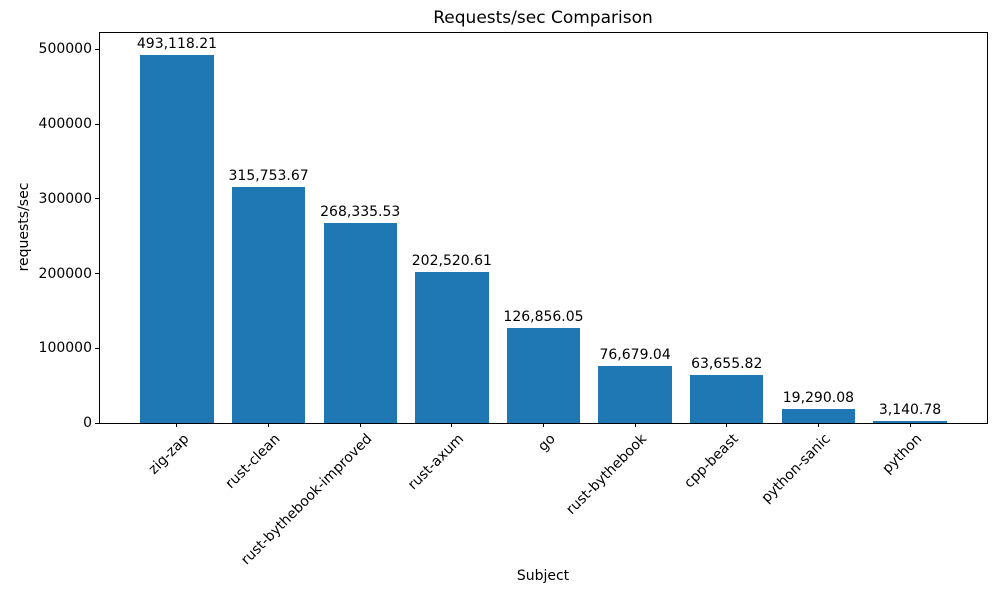 The width and height of the screenshot is (1000, 600). What do you see at coordinates (169, 454) in the screenshot?
I see `x-tick-label: zig-zap` at bounding box center [169, 454].